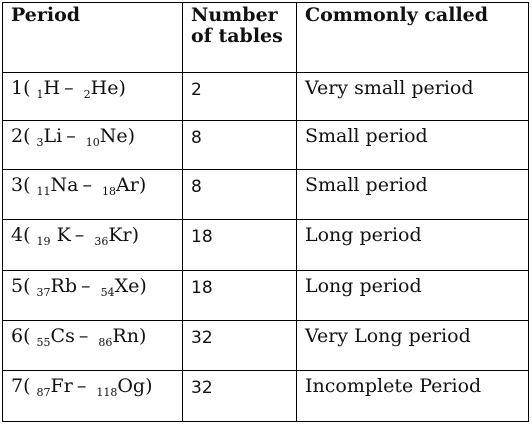 The image size is (532, 426). What do you see at coordinates (92, 194) in the screenshot?
I see `period-cell: 3( 11Na – 18Ar)` at bounding box center [92, 194].